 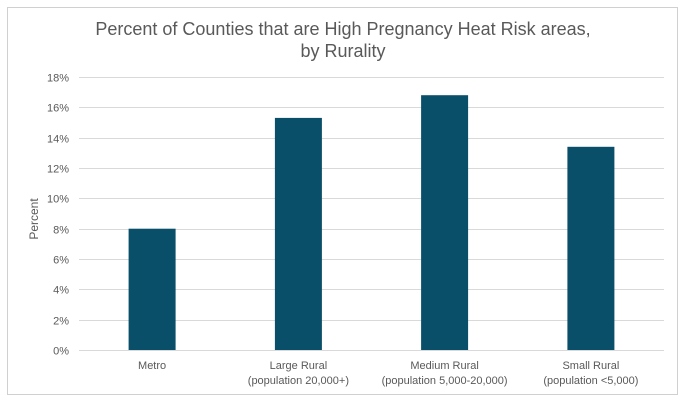 What do you see at coordinates (58, 200) in the screenshot?
I see `y-tick-label: 10%` at bounding box center [58, 200].